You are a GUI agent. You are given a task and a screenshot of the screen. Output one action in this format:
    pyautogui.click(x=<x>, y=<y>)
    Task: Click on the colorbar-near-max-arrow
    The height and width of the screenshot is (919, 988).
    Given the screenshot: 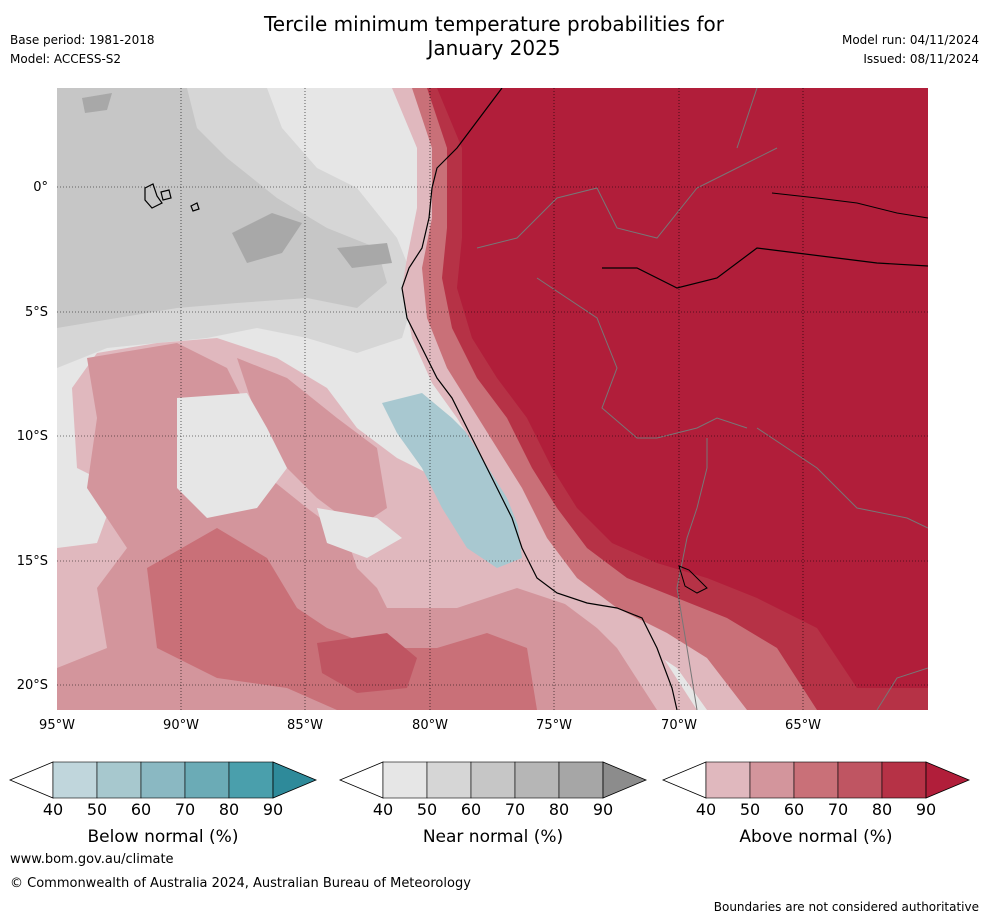 What is the action you would take?
    pyautogui.click(x=625, y=780)
    